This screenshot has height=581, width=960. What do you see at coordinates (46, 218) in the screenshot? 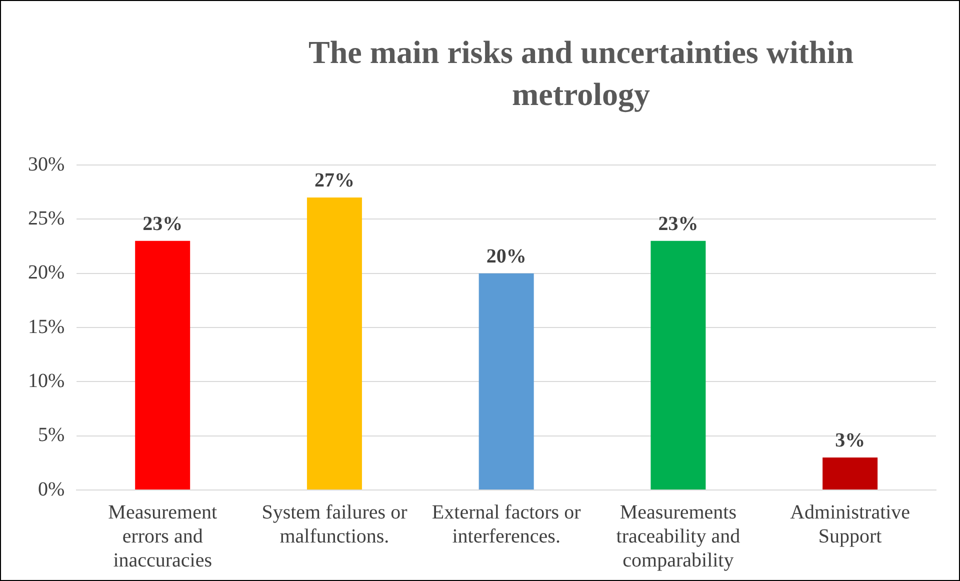
I see `y-tick-label: 25%` at bounding box center [46, 218].